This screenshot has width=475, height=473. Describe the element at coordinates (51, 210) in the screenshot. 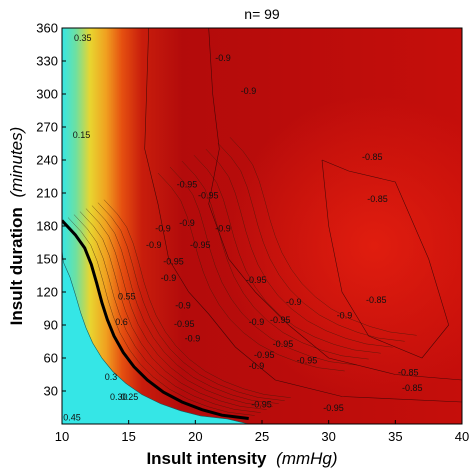

I see `y-axis-ticks: 30 60 90 120 150 180 210 240 270 300 330 360` at that location.